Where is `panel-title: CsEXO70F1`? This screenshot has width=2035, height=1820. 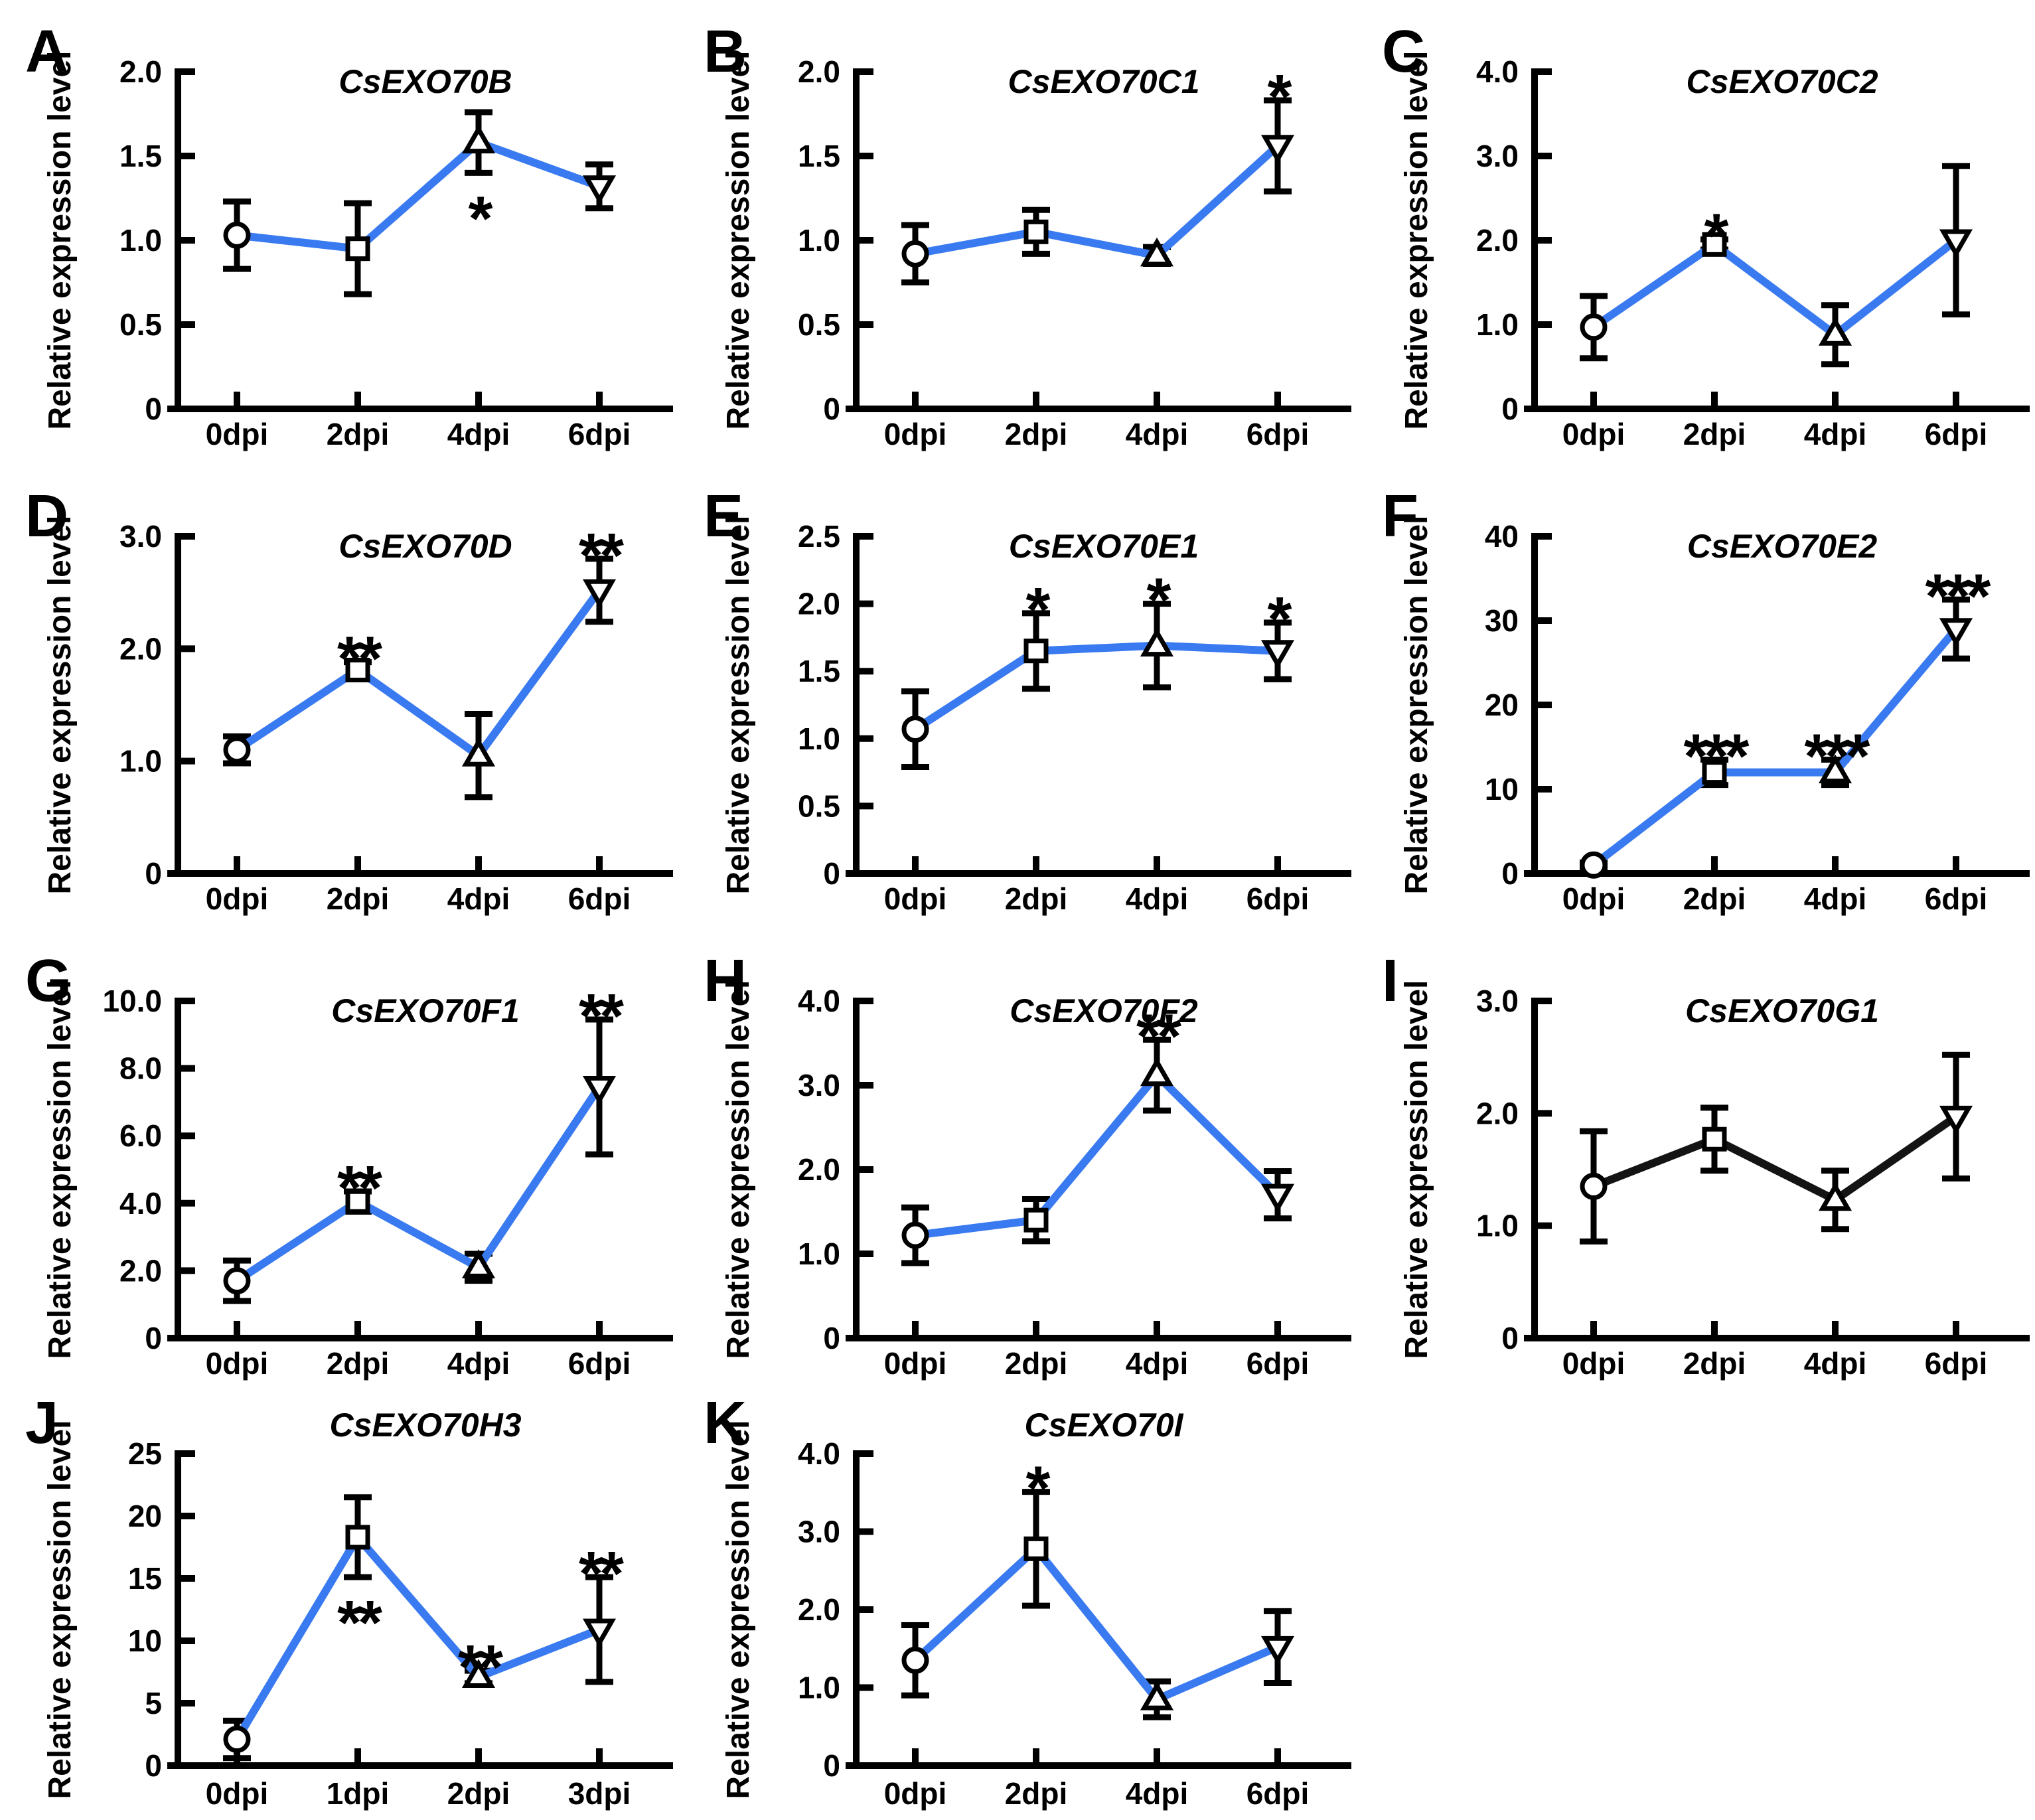
panel-title: CsEXO70F1 is located at coordinates (425, 1010).